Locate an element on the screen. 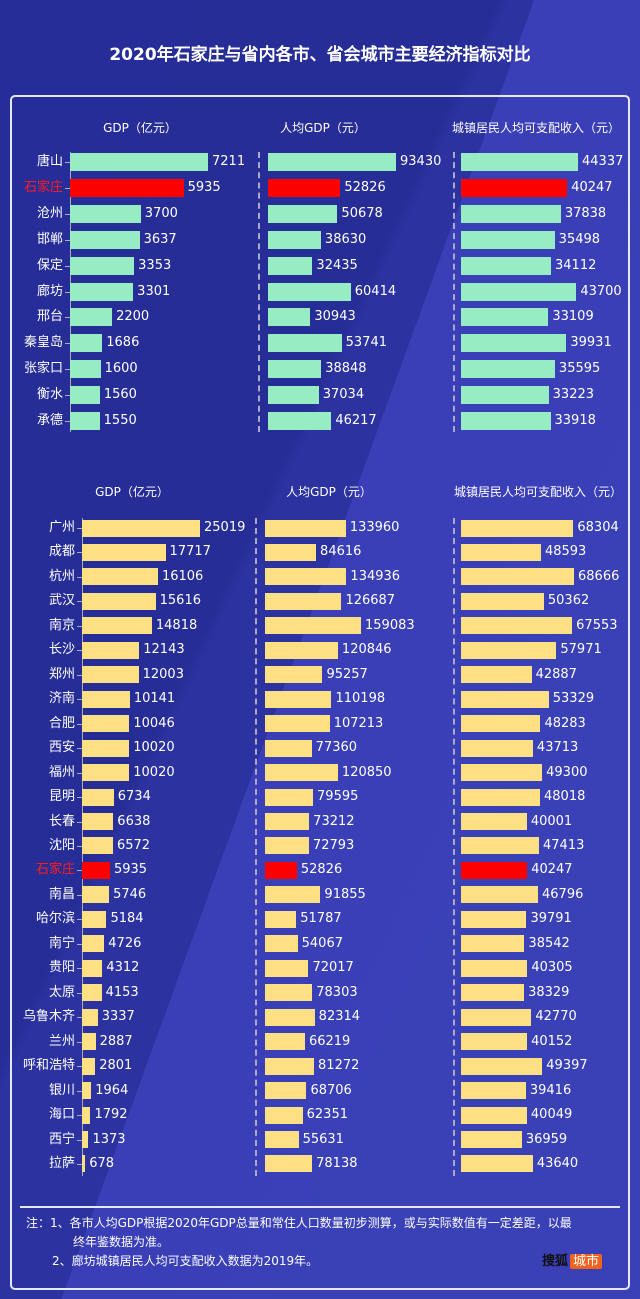  data-label: 43700 is located at coordinates (601, 291).